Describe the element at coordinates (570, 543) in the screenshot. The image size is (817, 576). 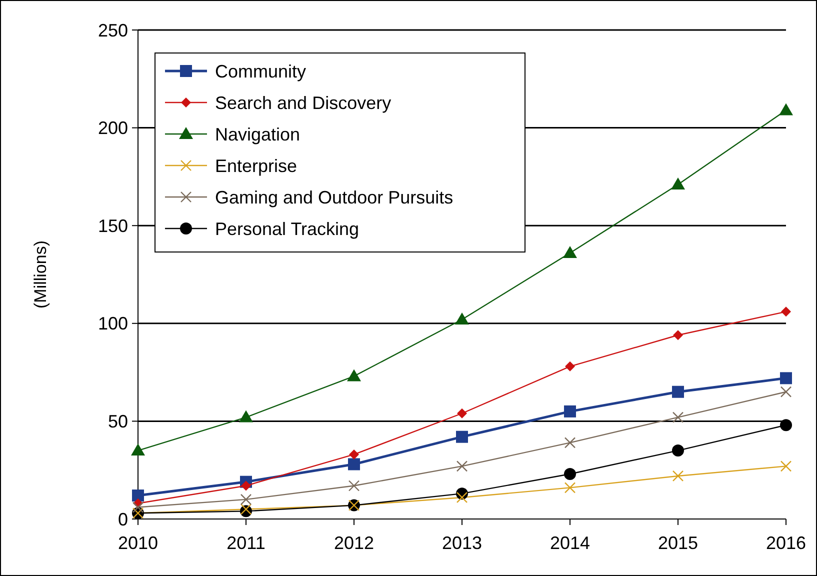
I see `x-tick-label: 2014` at that location.